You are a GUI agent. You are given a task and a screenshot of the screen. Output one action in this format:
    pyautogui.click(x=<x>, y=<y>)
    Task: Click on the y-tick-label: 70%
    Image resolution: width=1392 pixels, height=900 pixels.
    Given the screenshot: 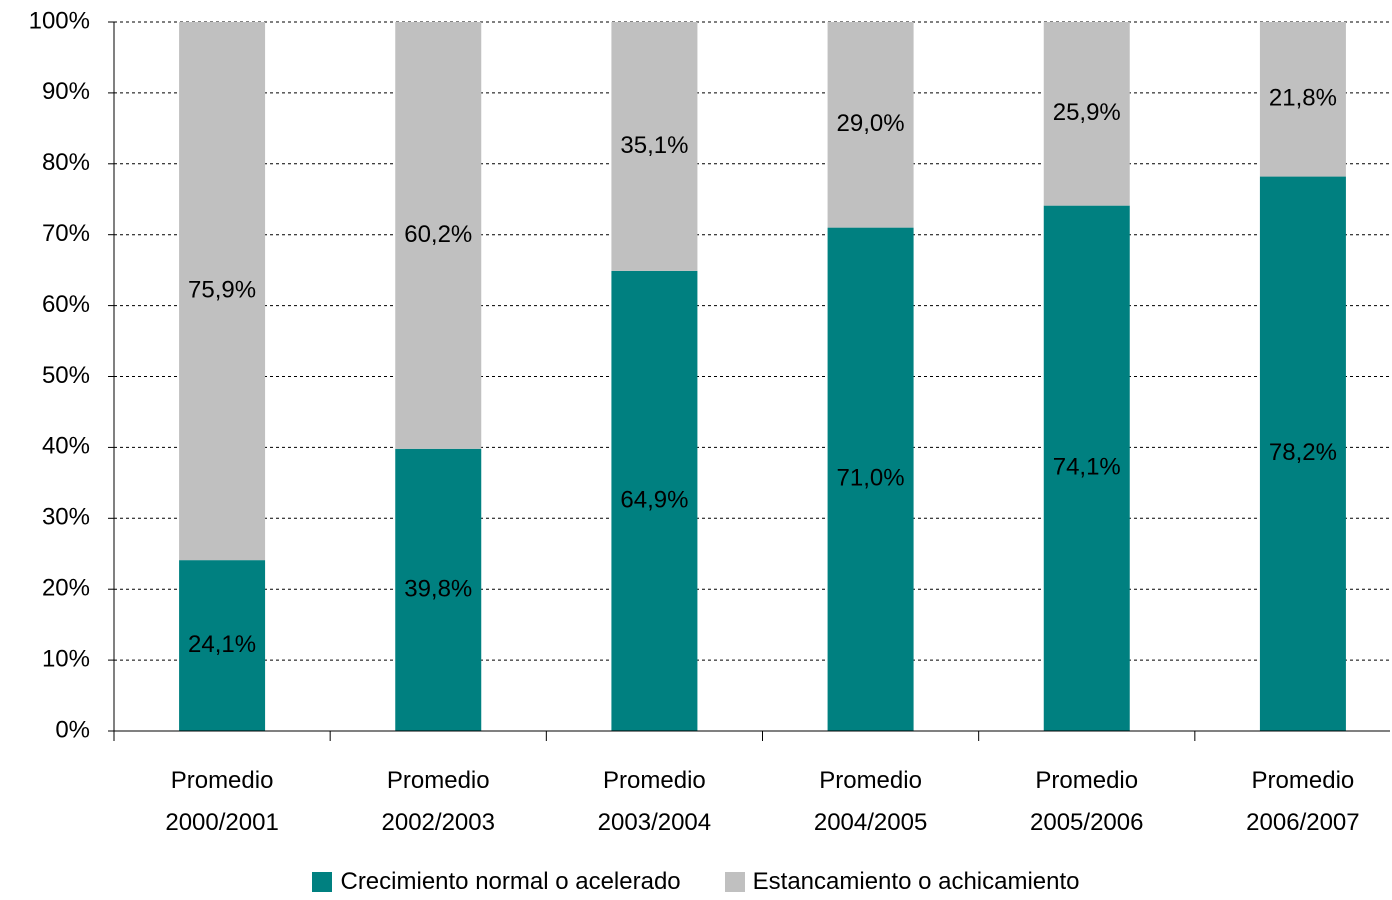 What is the action you would take?
    pyautogui.click(x=66, y=233)
    